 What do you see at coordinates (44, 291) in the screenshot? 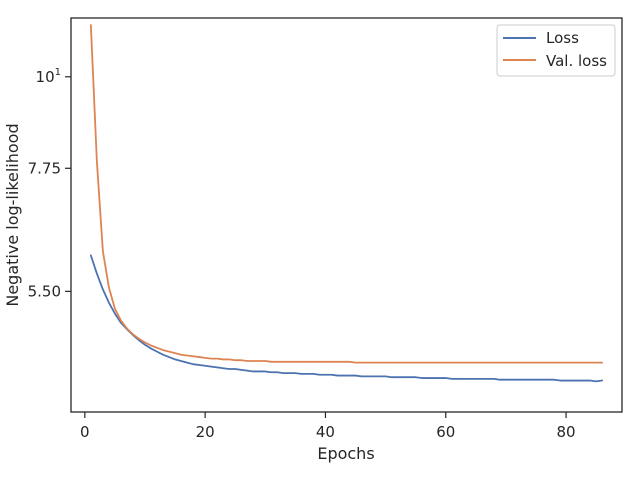
I see `y-tick-label: 5.50` at bounding box center [44, 291].